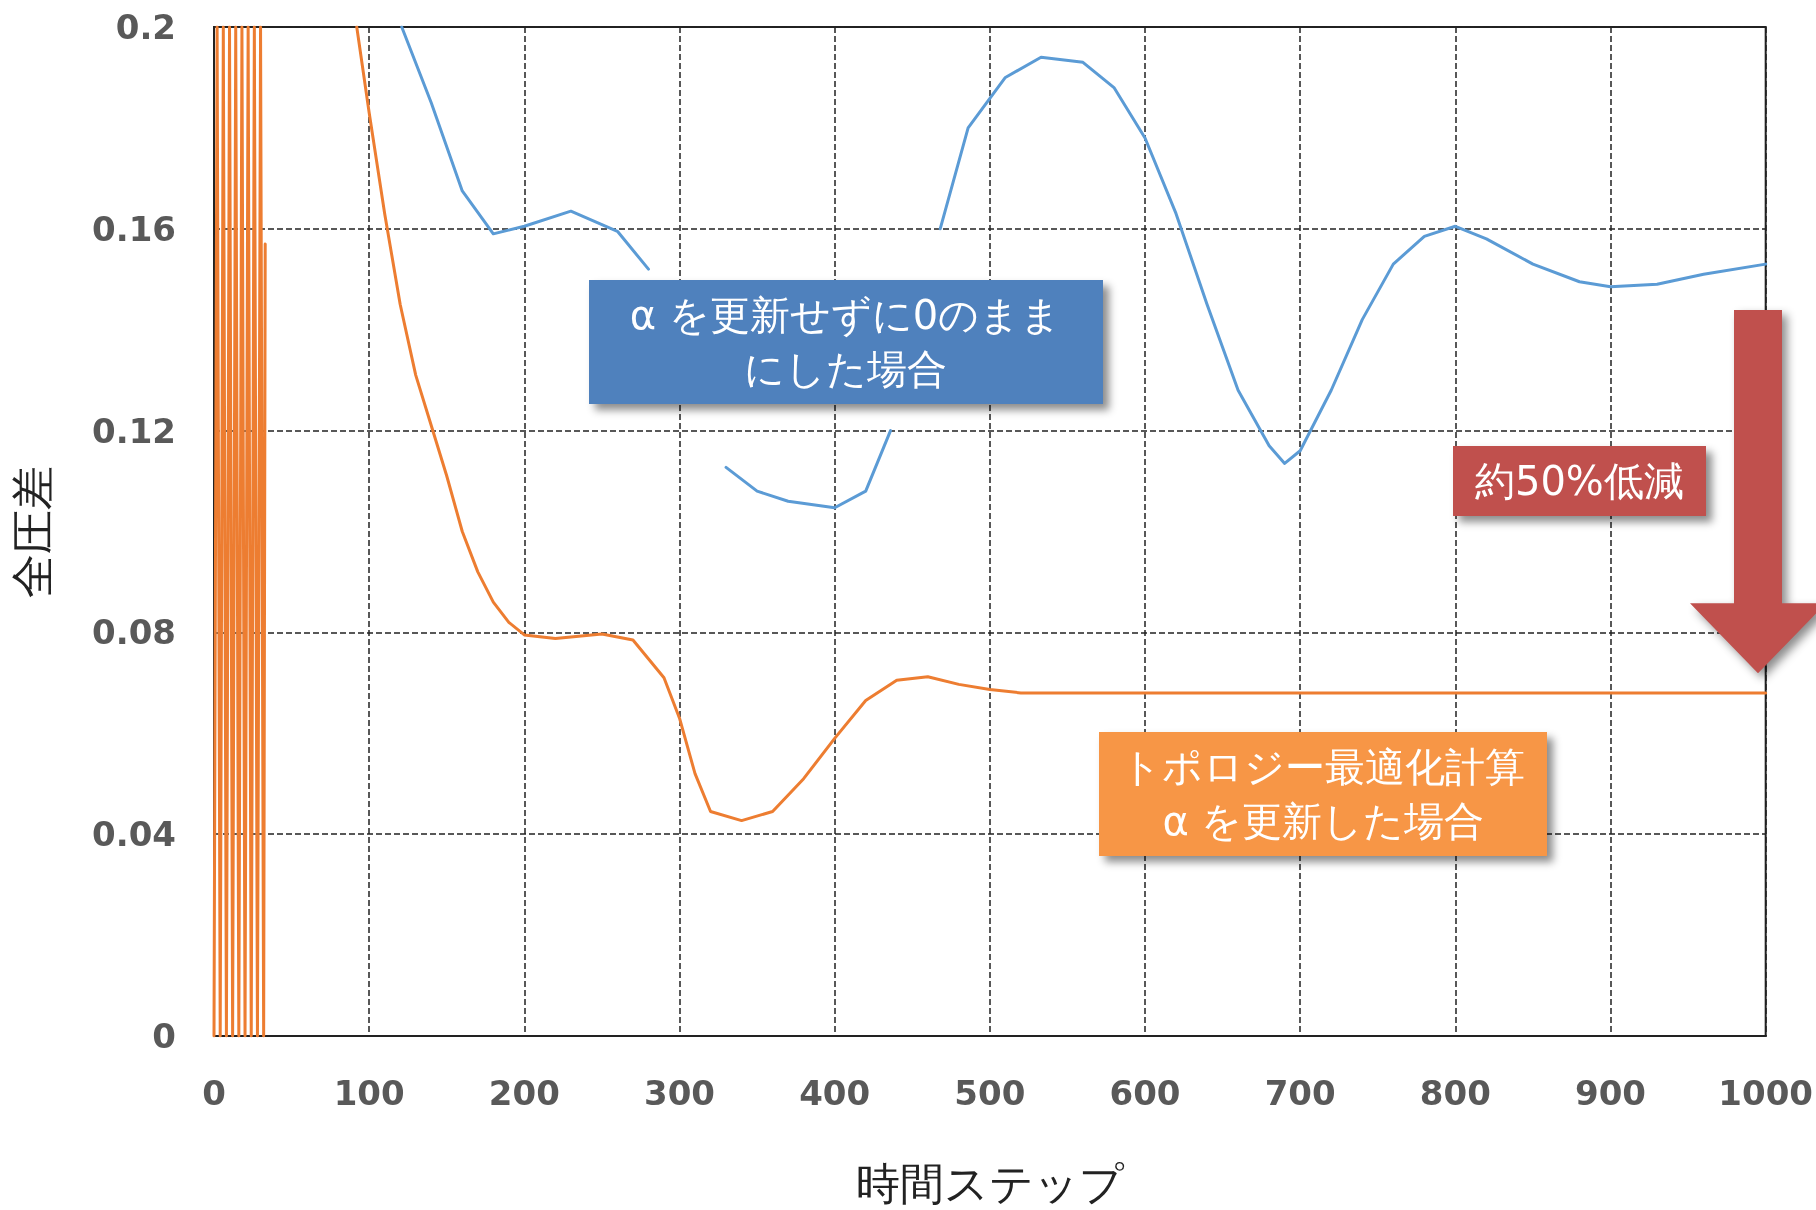 The image size is (1816, 1210). What do you see at coordinates (32, 531) in the screenshot?
I see `y-axis-title: 全圧差` at bounding box center [32, 531].